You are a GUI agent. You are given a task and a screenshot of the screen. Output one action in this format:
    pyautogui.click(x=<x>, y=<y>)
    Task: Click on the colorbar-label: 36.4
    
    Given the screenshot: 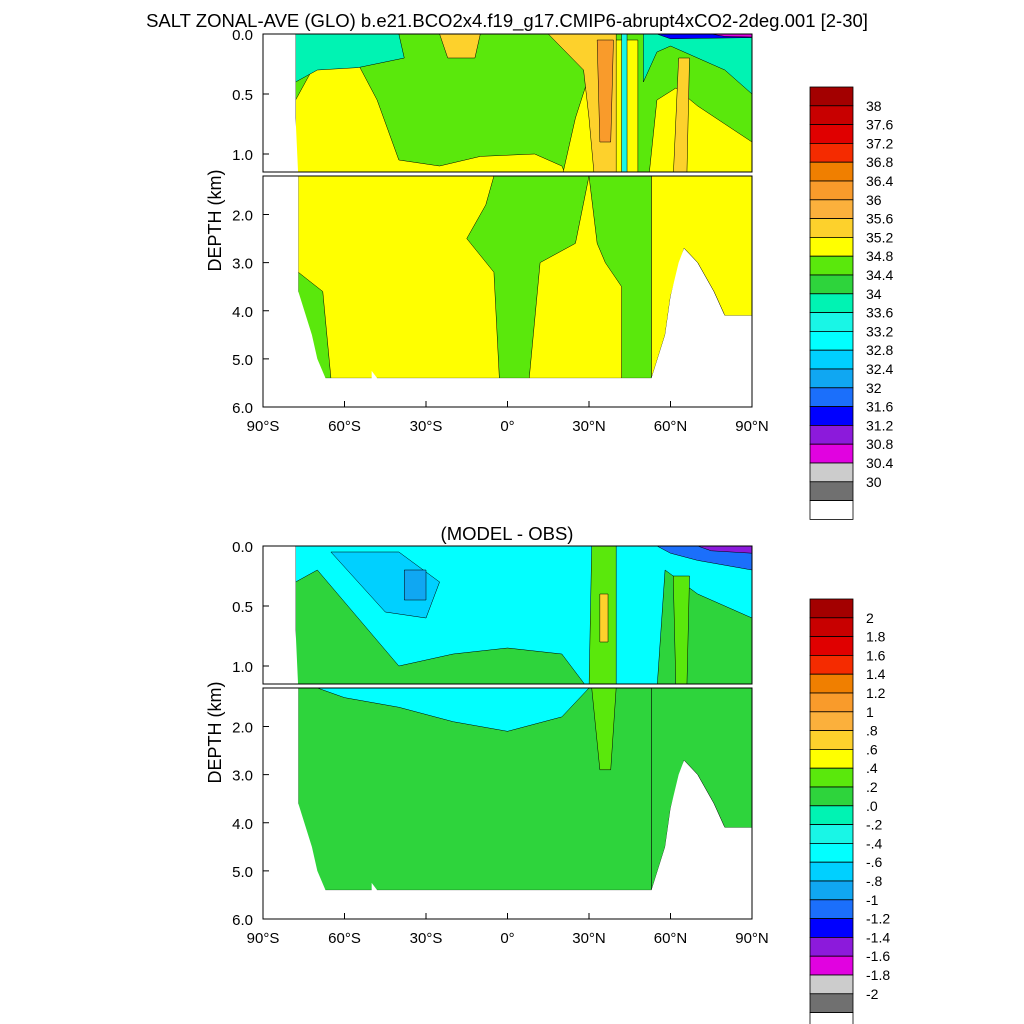 What is the action you would take?
    pyautogui.click(x=879, y=181)
    